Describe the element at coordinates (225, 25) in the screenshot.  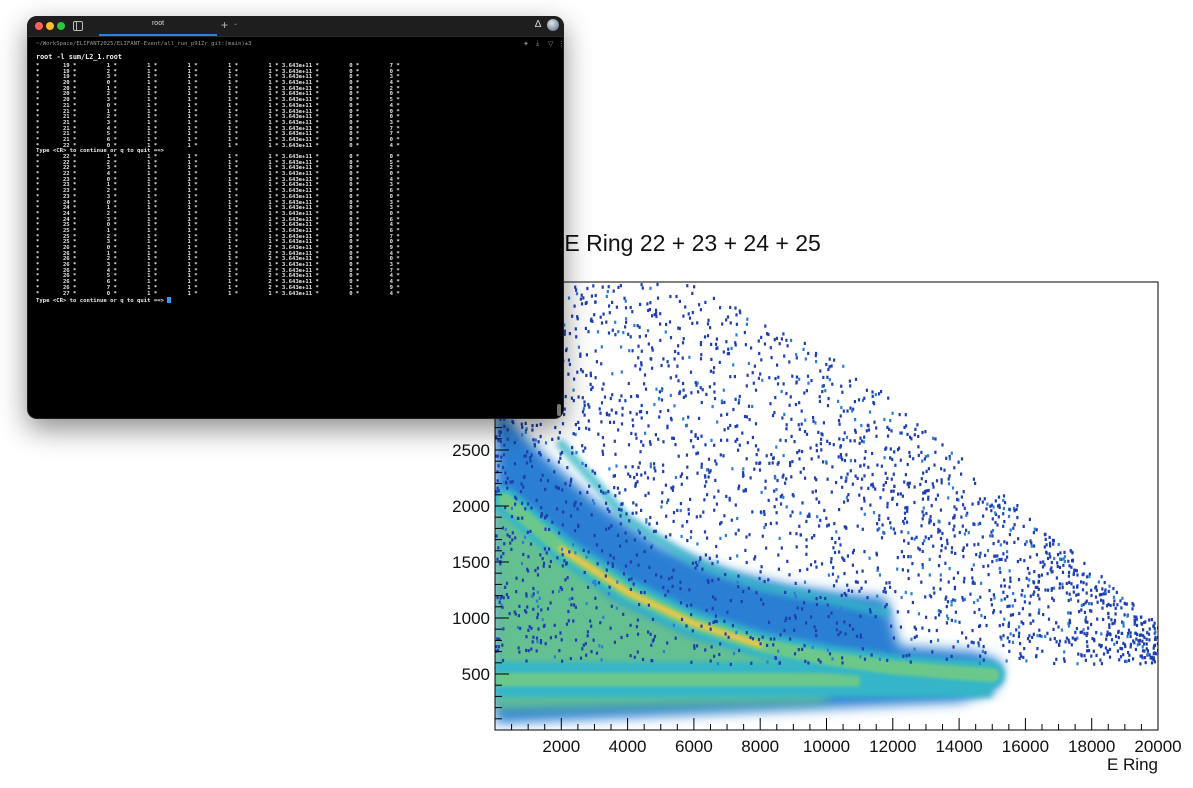
I see `new-tab-button: +` at that location.